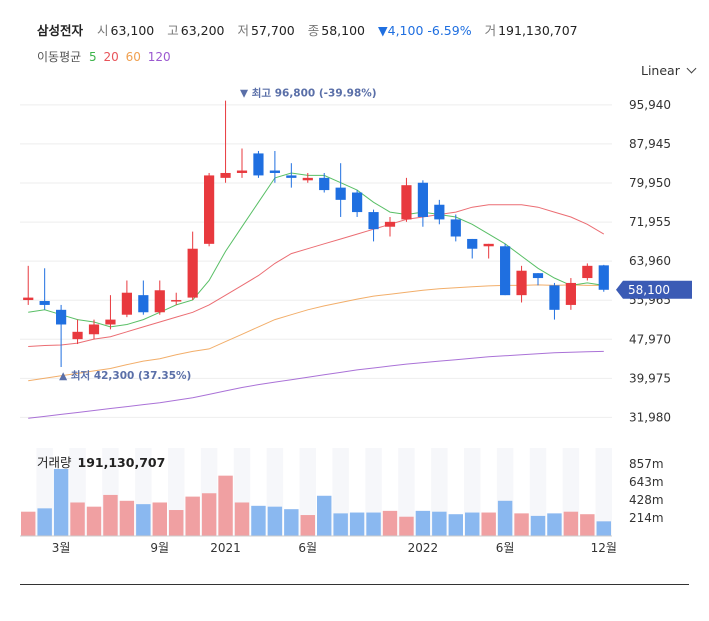 Image resolution: width=709 pixels, height=621 pixels. I want to click on volume-background-column, so click(538, 492).